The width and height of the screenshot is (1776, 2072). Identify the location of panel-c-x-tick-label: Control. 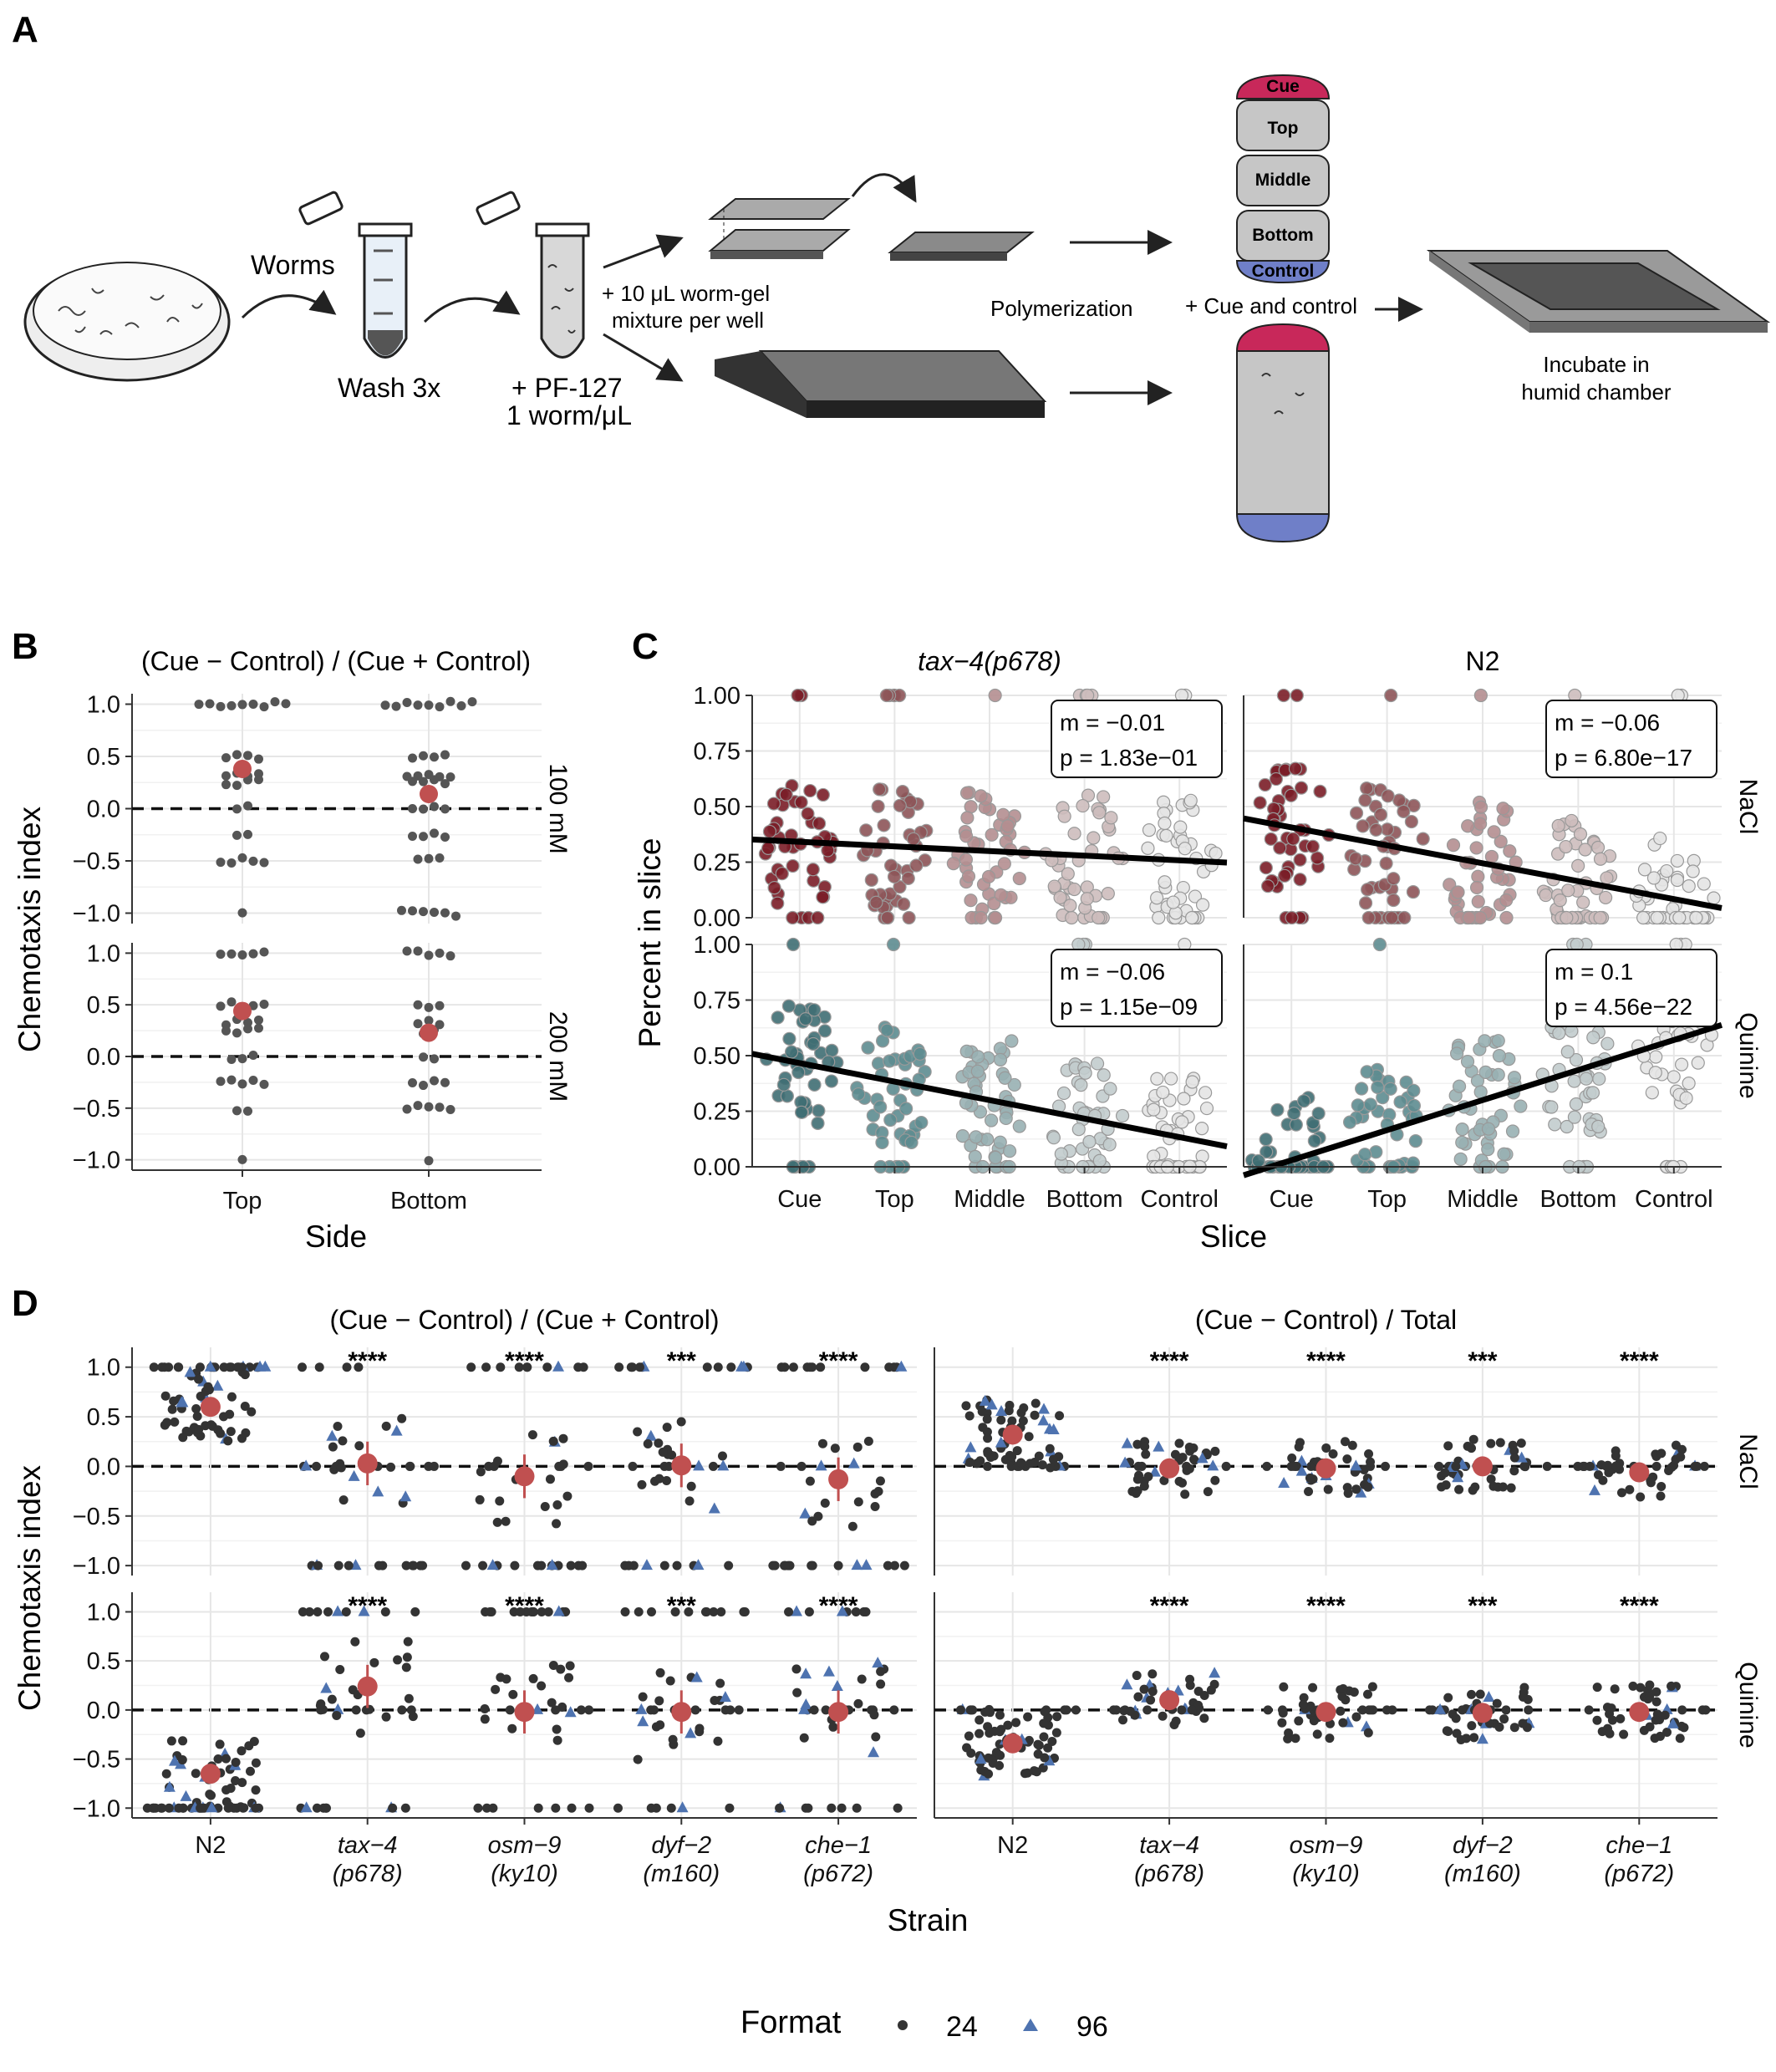
(1674, 1199).